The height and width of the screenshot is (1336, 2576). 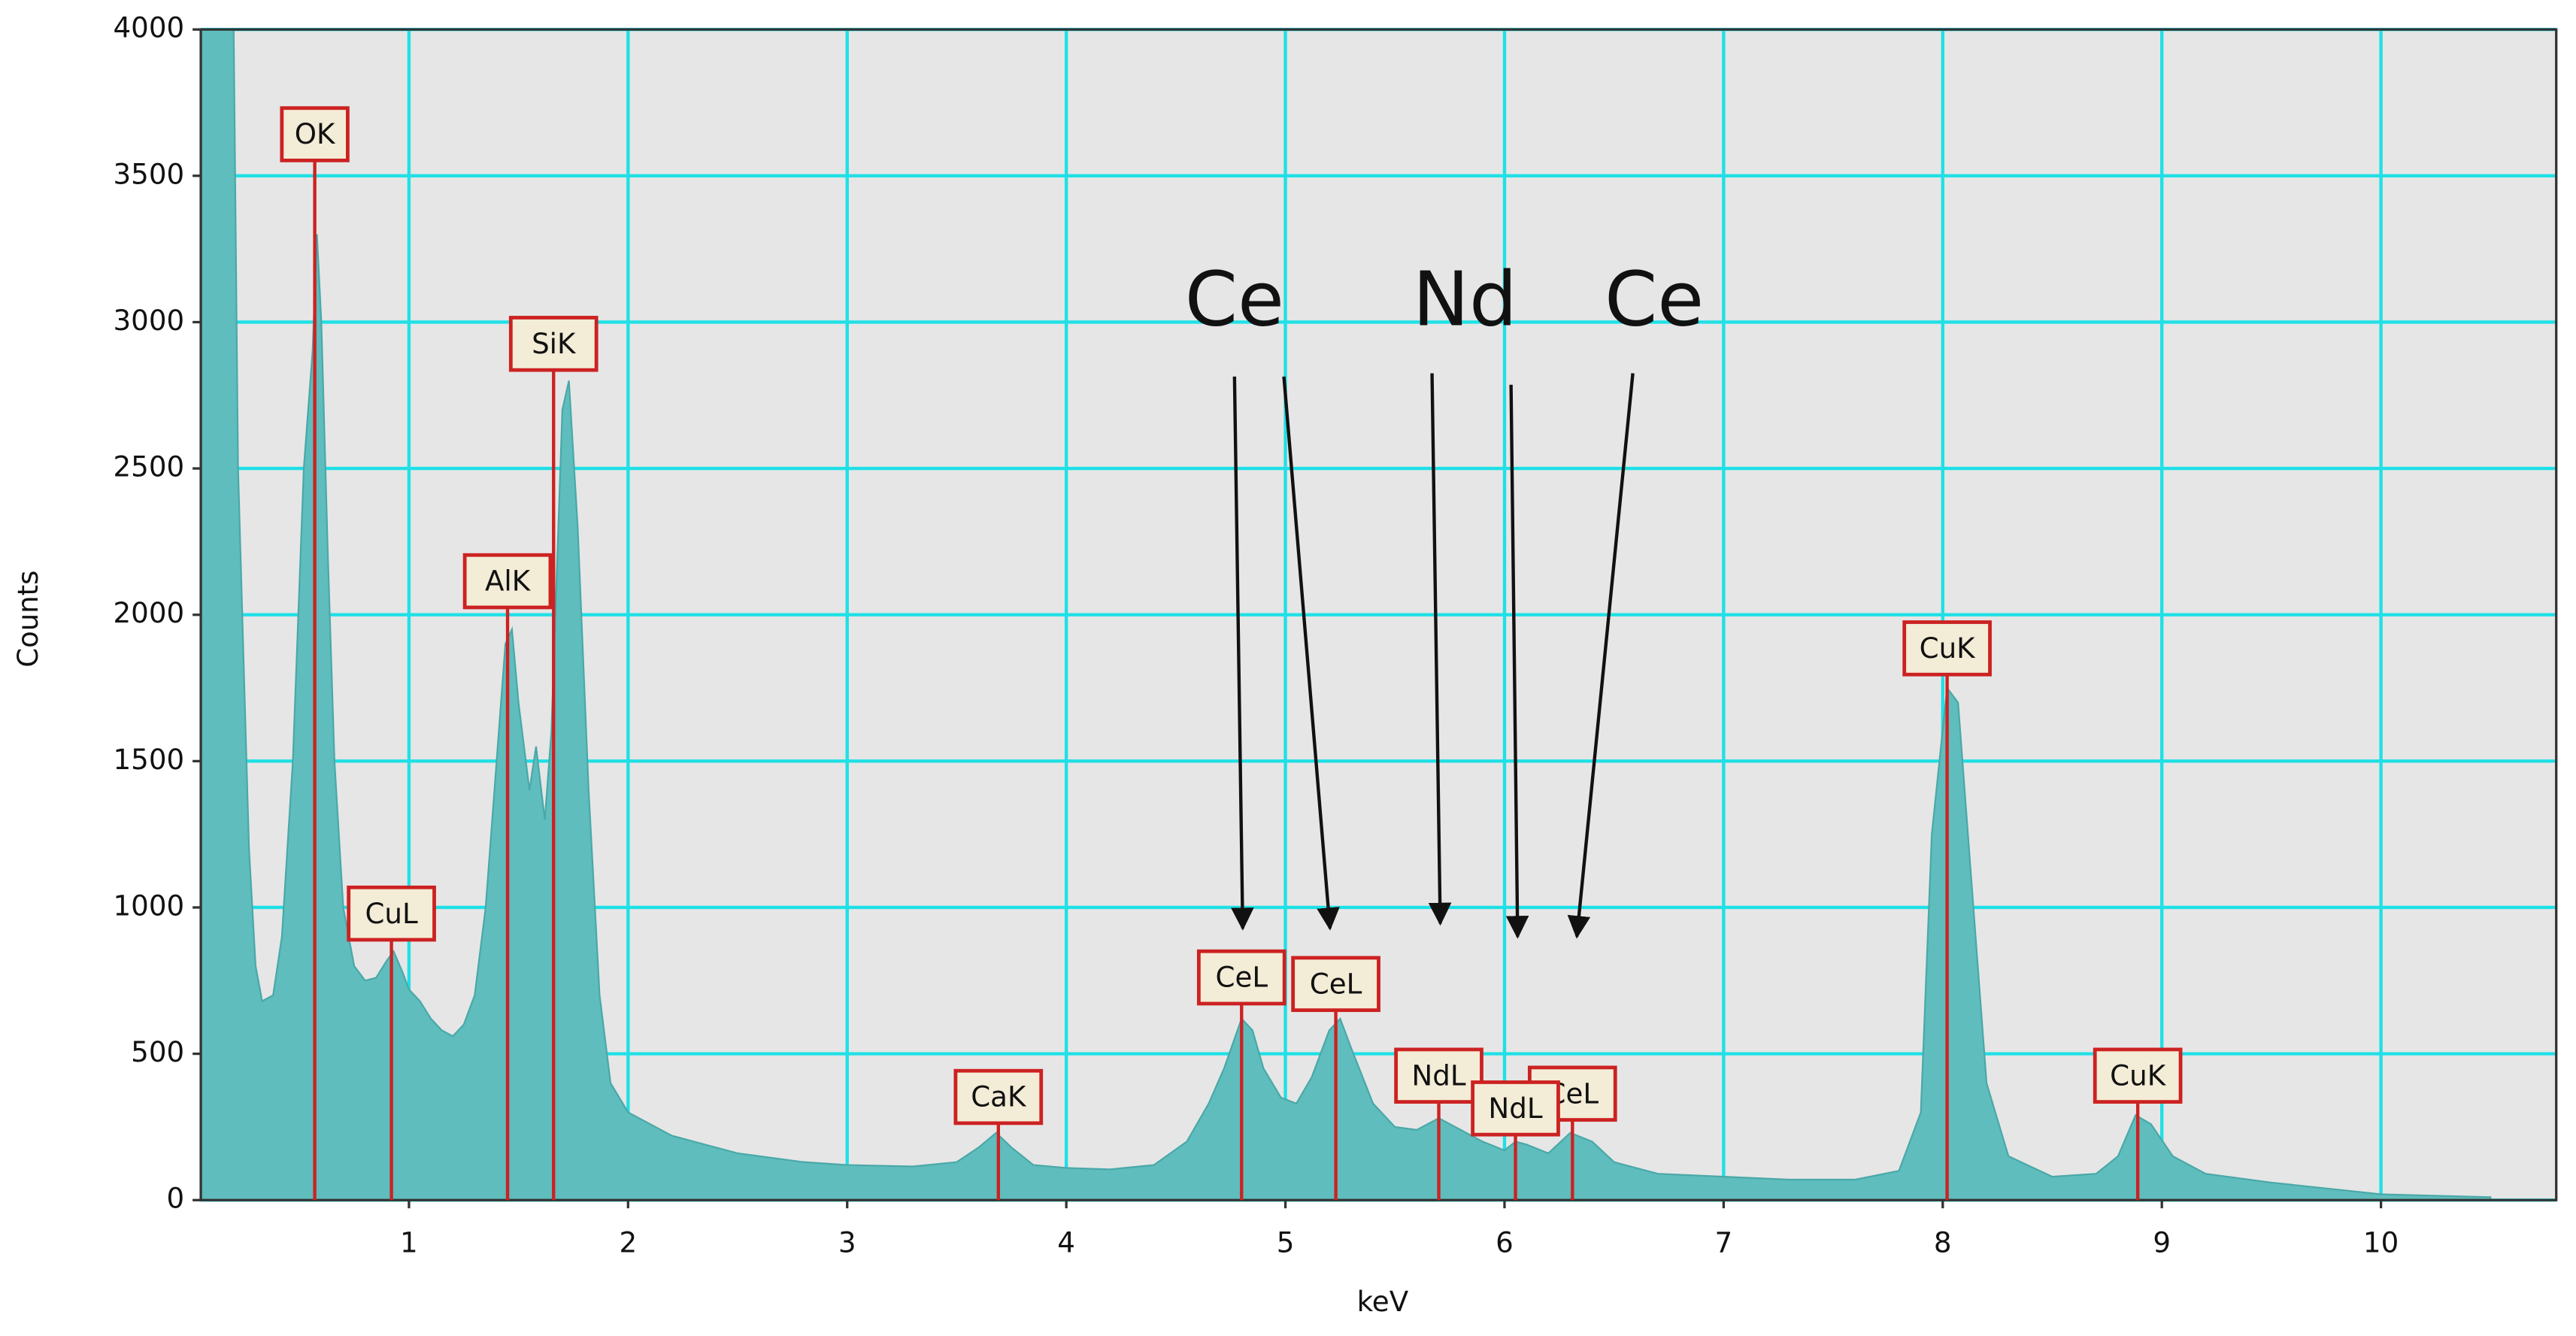 What do you see at coordinates (391, 1043) in the screenshot?
I see `peak-marker: CuL` at bounding box center [391, 1043].